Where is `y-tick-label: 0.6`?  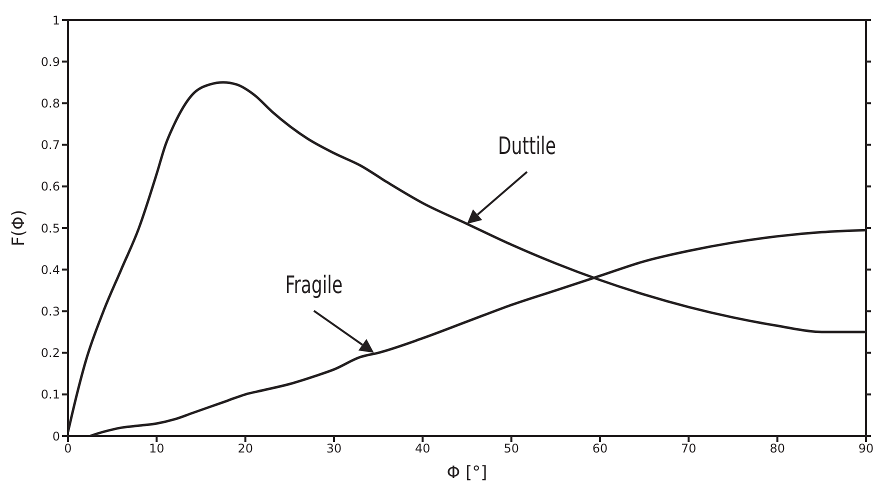
y-tick-label: 0.6 is located at coordinates (50, 187).